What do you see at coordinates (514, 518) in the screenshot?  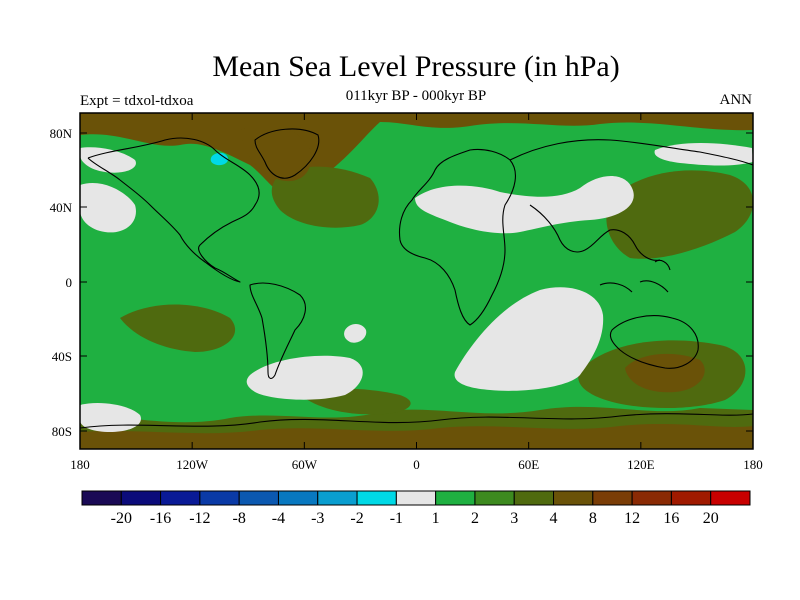 I see `colorbar-label: 3` at bounding box center [514, 518].